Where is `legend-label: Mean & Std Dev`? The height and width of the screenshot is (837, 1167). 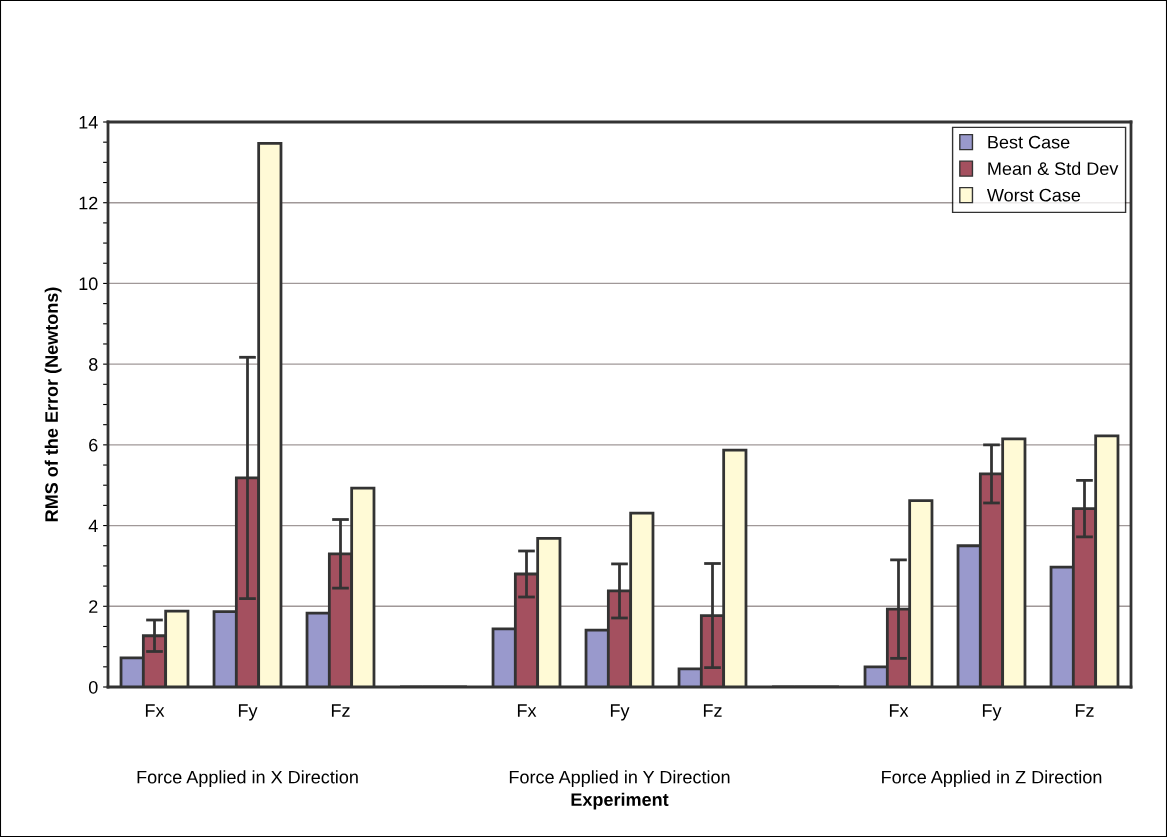
legend-label: Mean & Std Dev is located at coordinates (1053, 168).